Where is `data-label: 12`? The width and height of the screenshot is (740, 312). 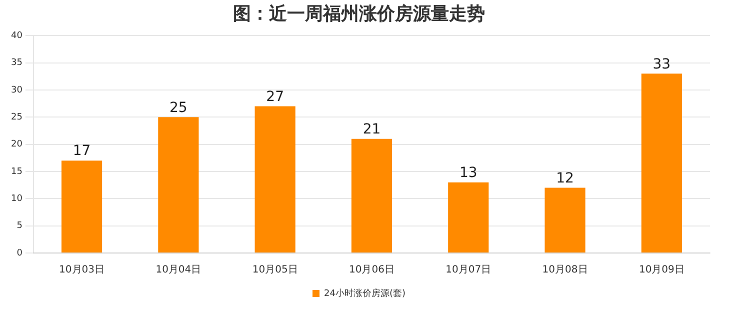
data-label: 12 is located at coordinates (565, 178).